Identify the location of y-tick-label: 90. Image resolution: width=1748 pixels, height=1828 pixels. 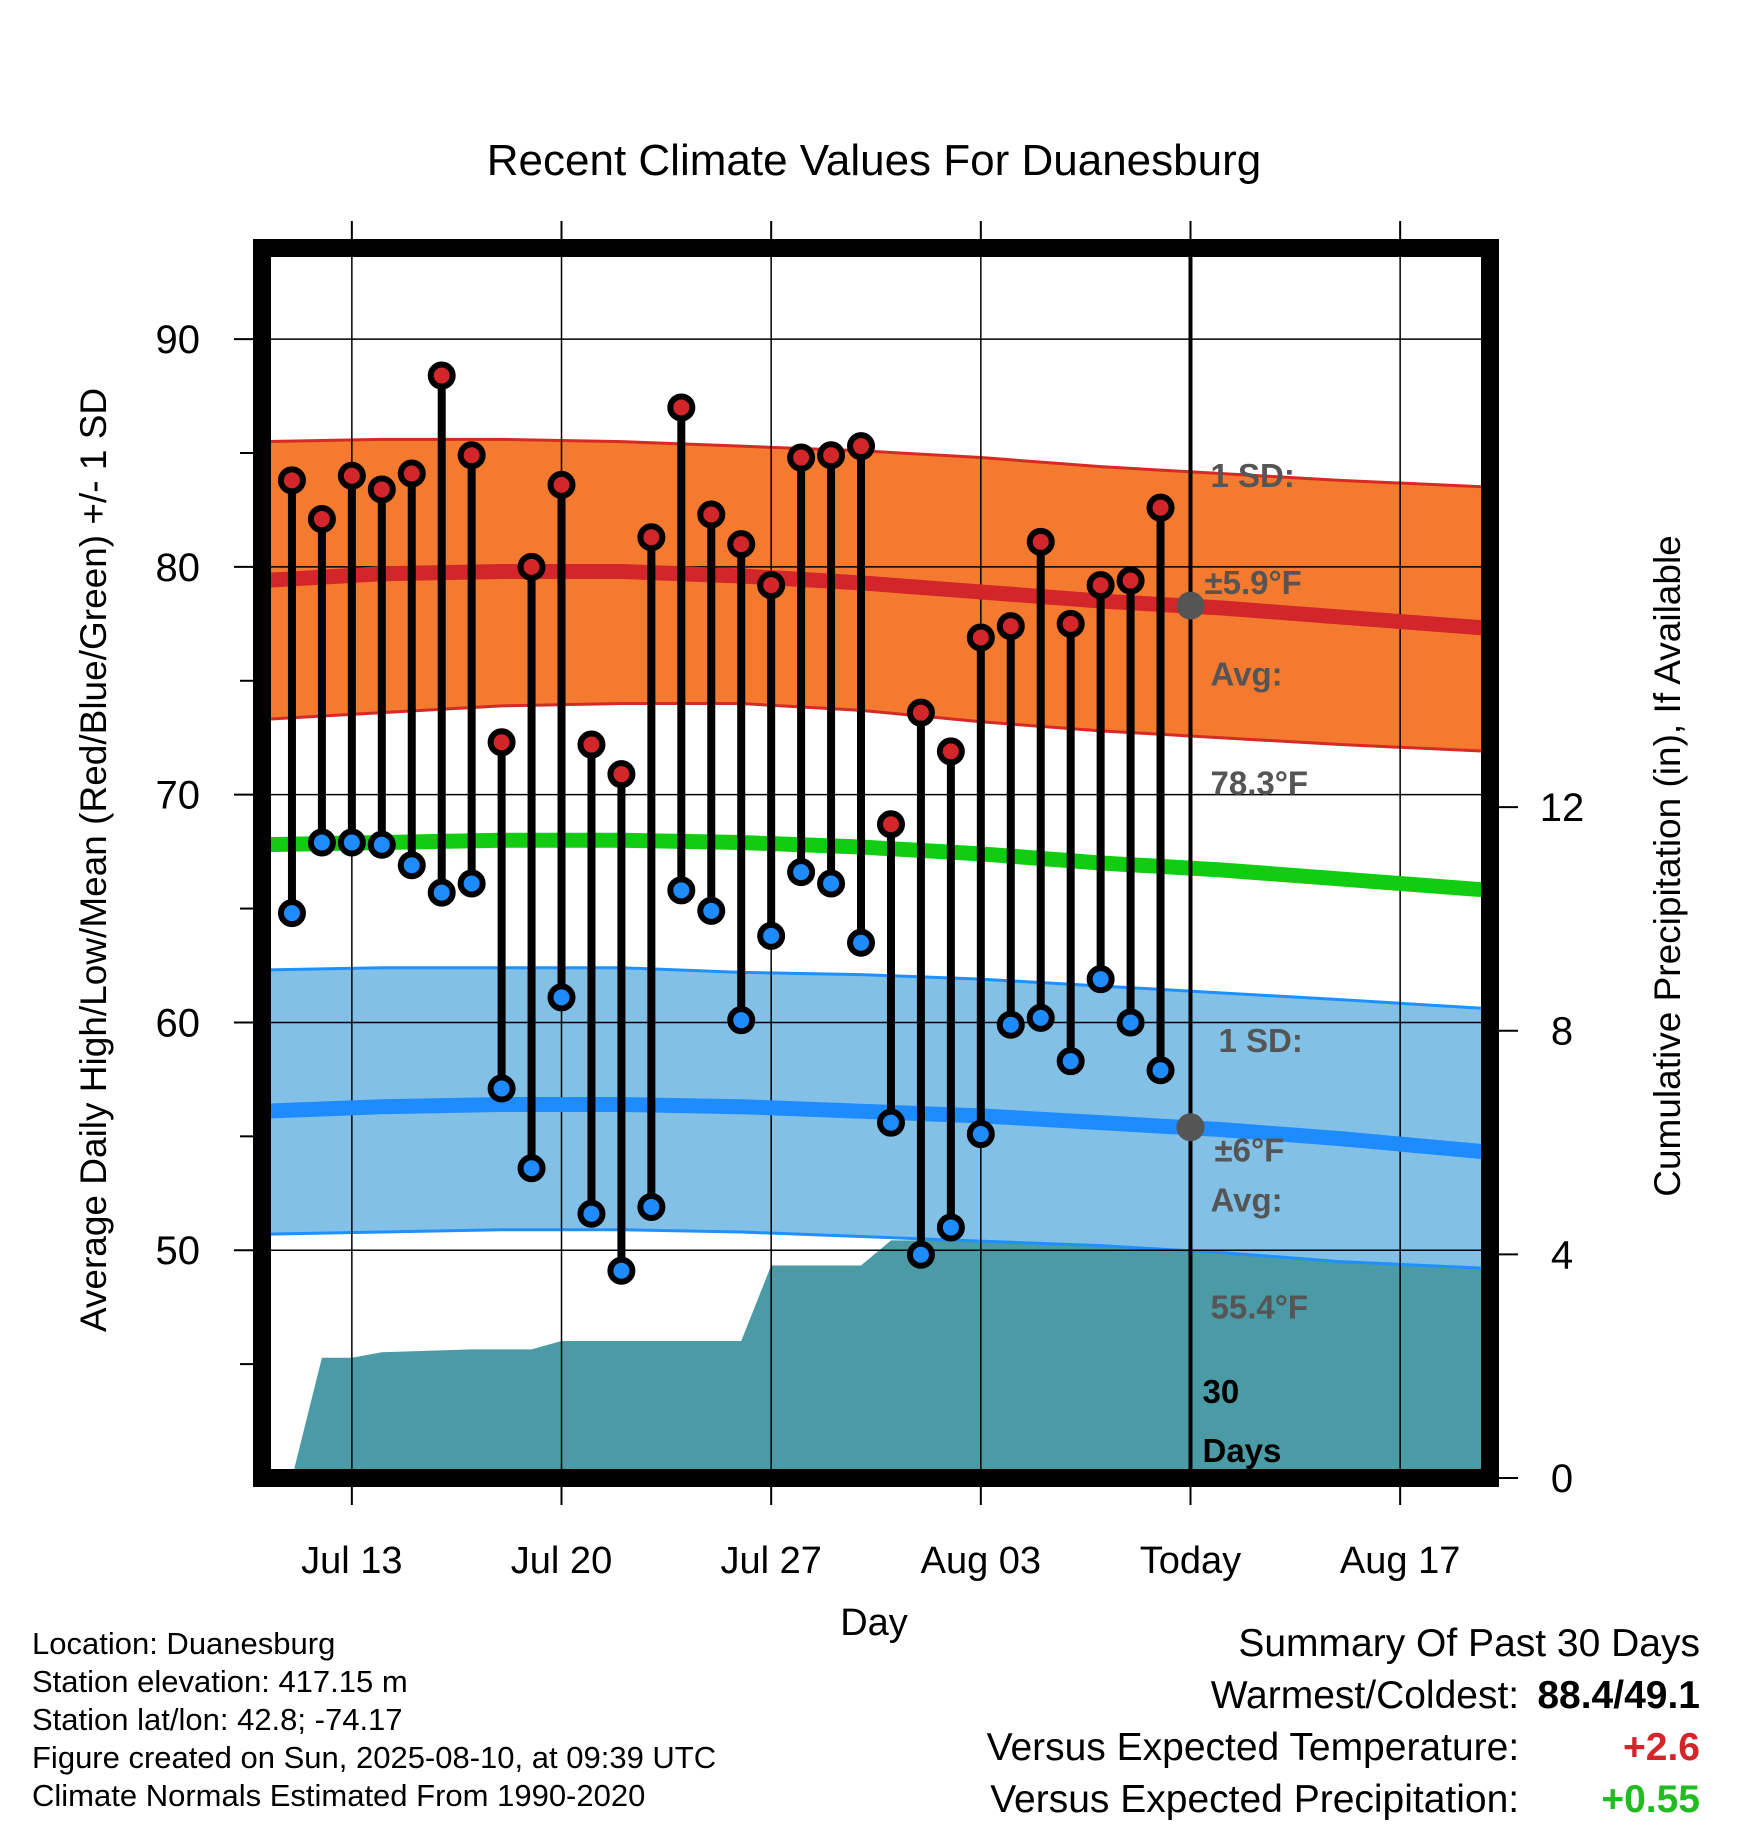
(178, 340).